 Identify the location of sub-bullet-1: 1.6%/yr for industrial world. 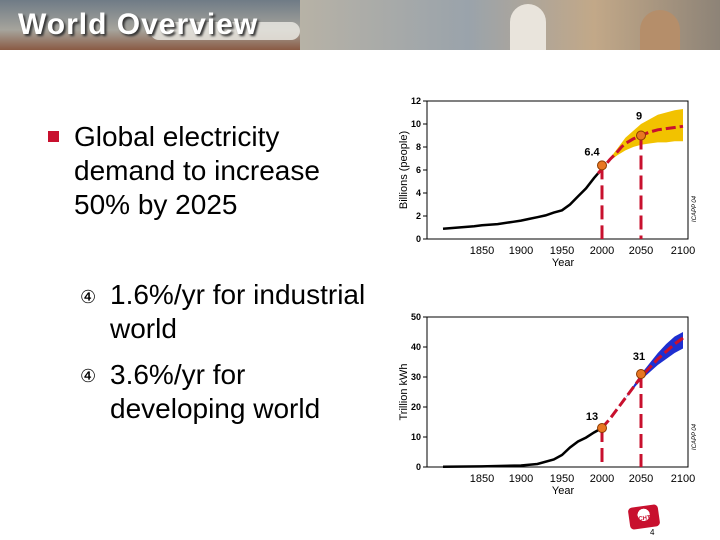
(238, 311).